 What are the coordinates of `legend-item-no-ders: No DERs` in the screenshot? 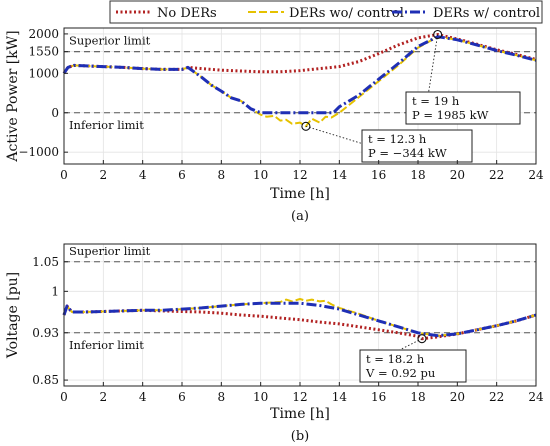 It's located at (166, 13).